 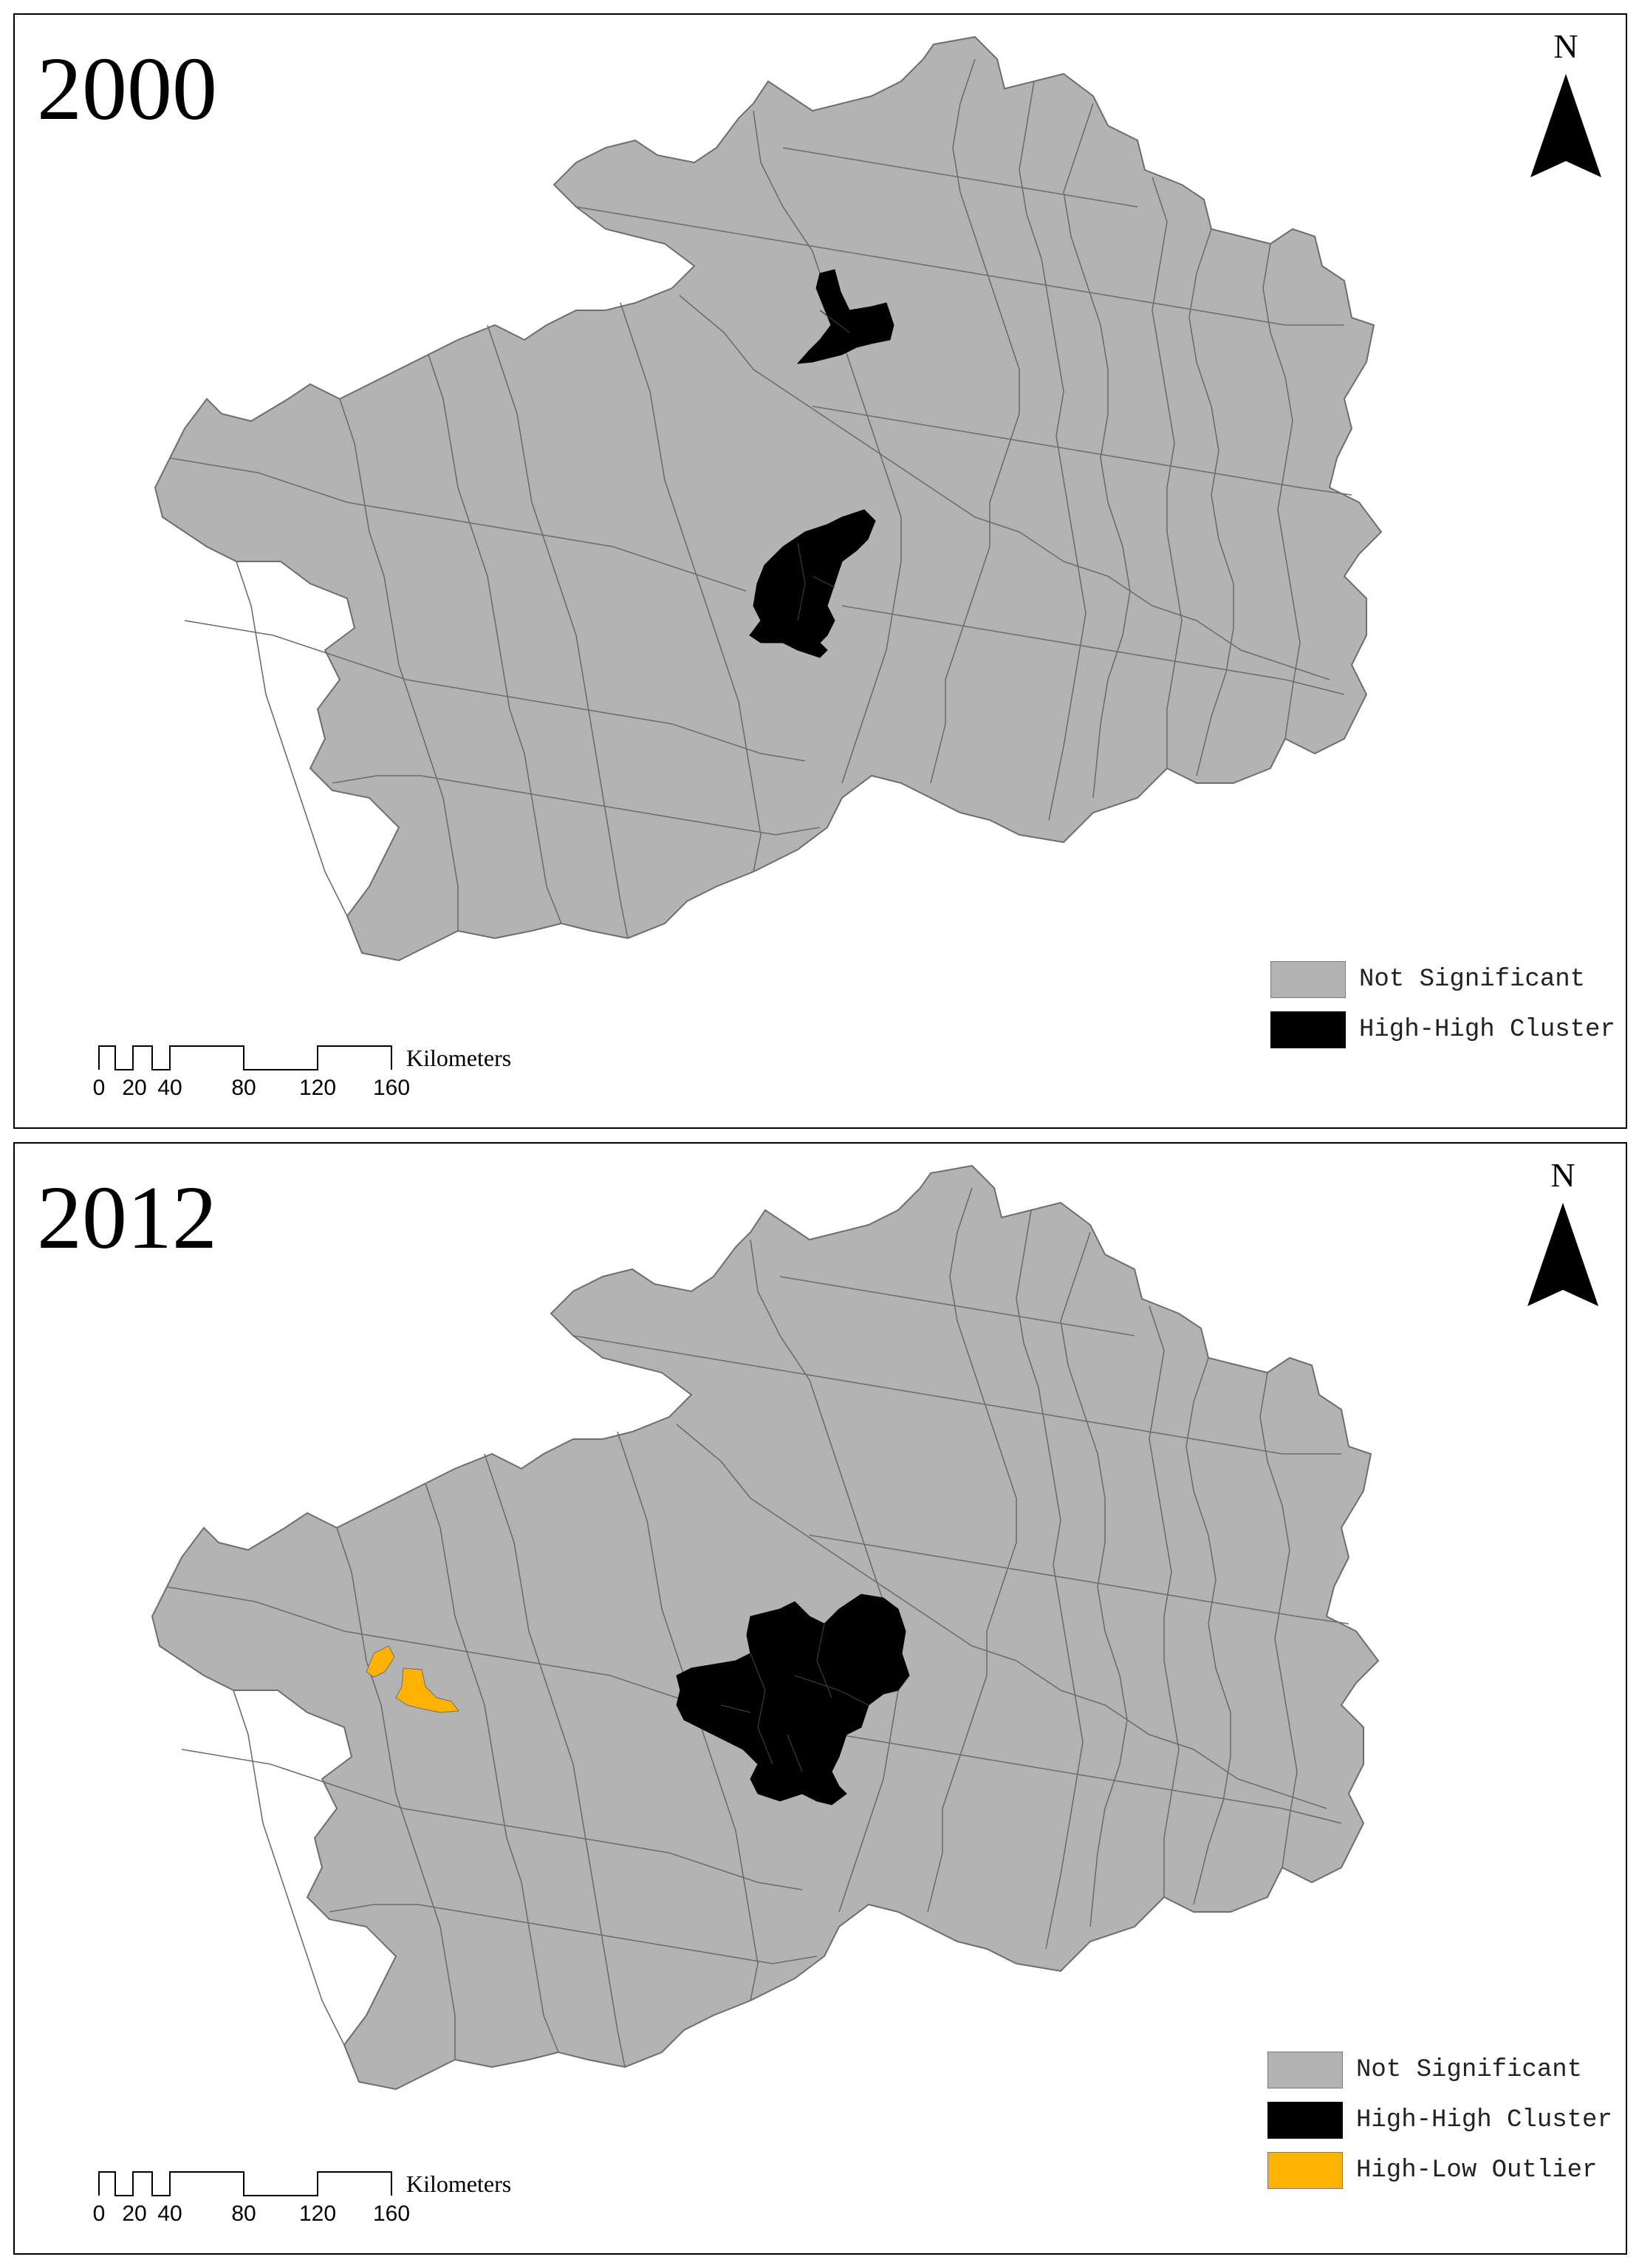 I want to click on legend-swatch-high-low, so click(x=1305, y=2170).